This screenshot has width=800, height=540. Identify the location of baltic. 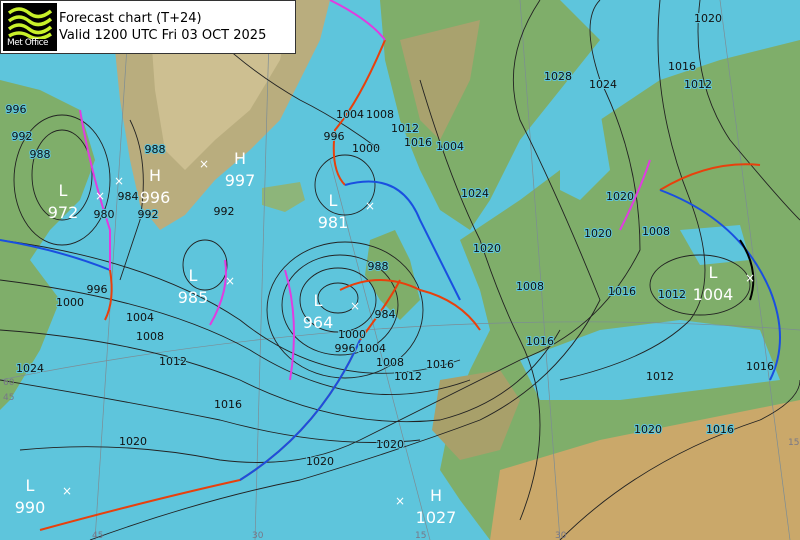
(585, 155).